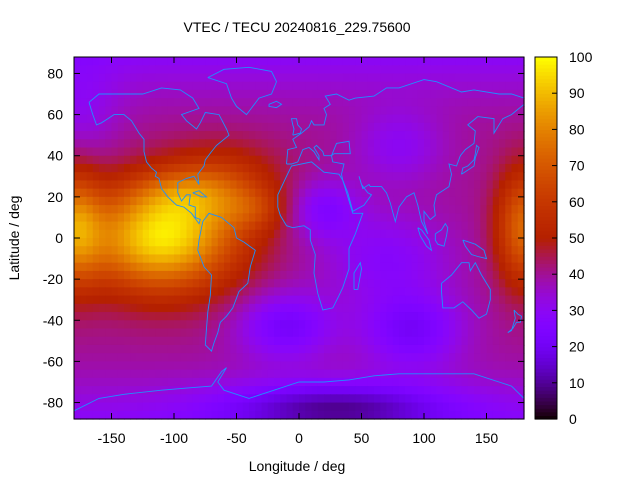 Image resolution: width=640 pixels, height=480 pixels. What do you see at coordinates (296, 127) in the screenshot?
I see `uk-coastline` at bounding box center [296, 127].